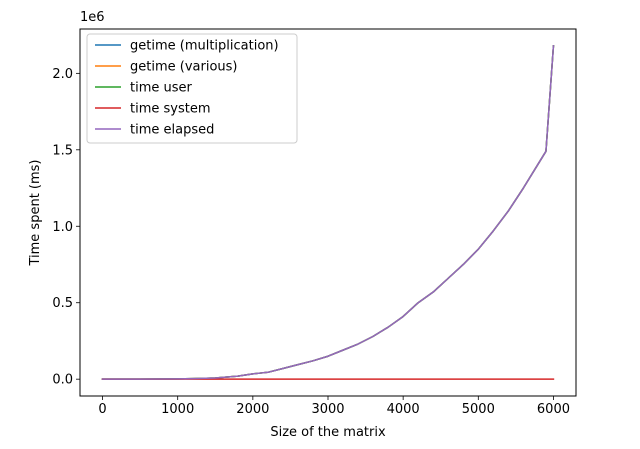 The height and width of the screenshot is (449, 640). Describe the element at coordinates (35, 212) in the screenshot. I see `y-axis-label: Time spent (ms)` at that location.